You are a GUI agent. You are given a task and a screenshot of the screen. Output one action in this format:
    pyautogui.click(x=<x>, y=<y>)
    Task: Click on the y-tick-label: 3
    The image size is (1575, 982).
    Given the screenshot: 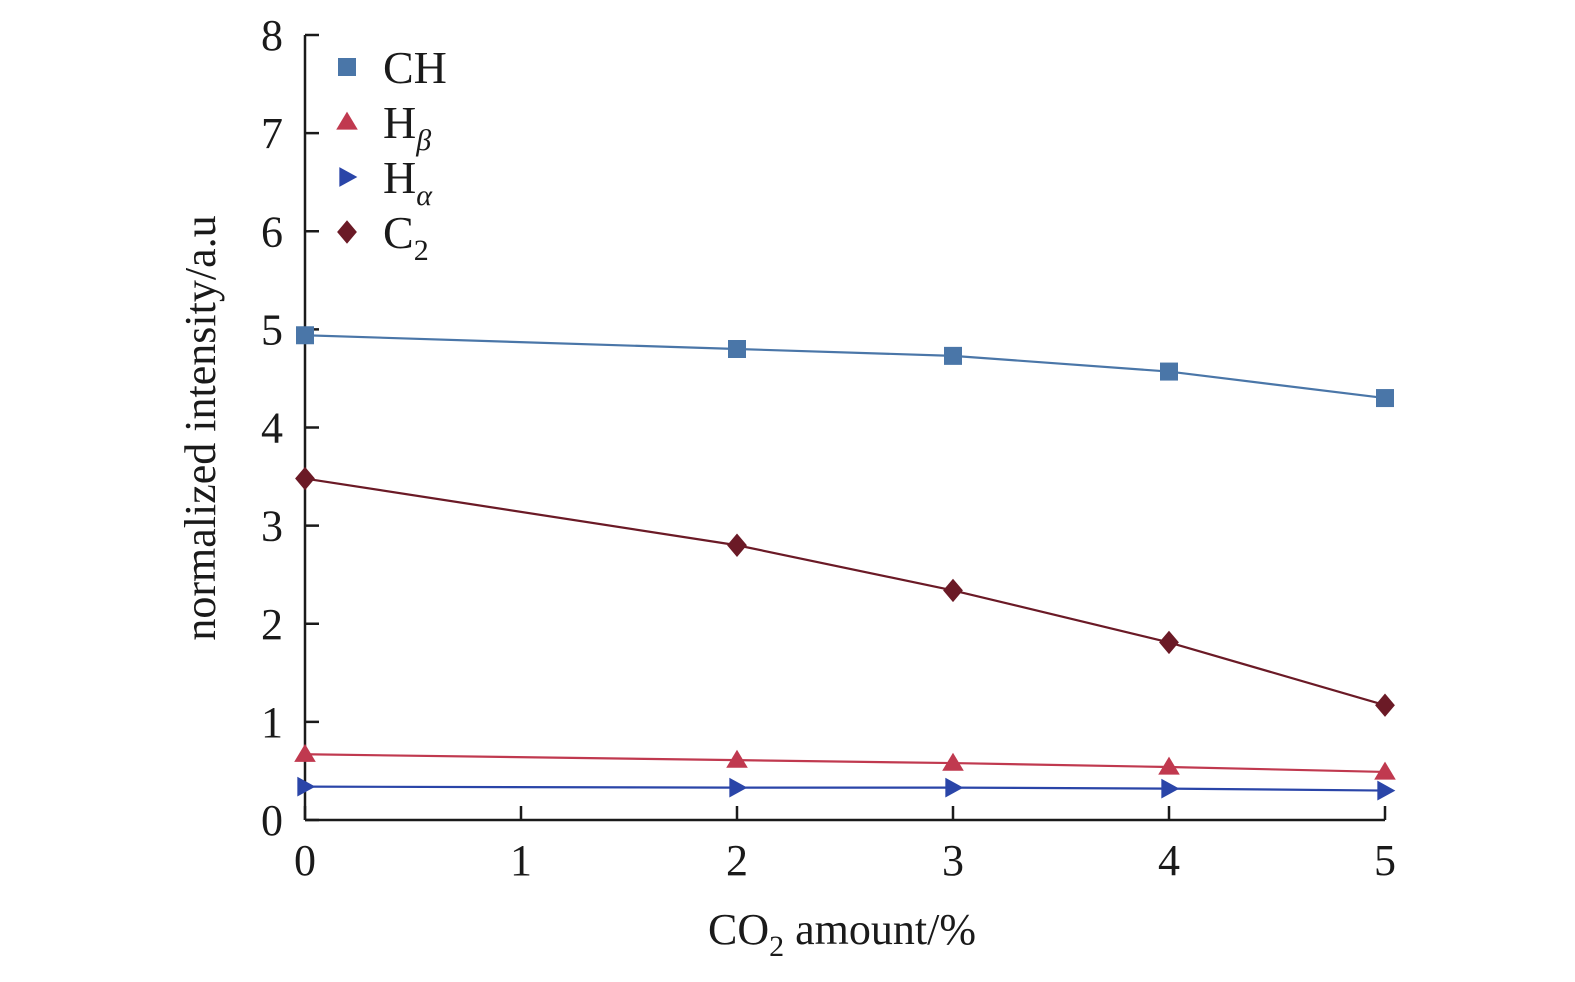 What is the action you would take?
    pyautogui.click(x=272, y=526)
    